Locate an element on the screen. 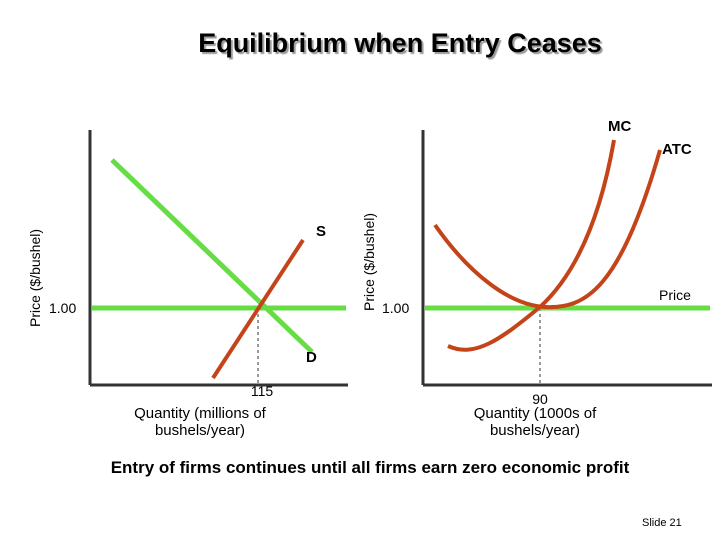  mc-label: MC is located at coordinates (619, 126).